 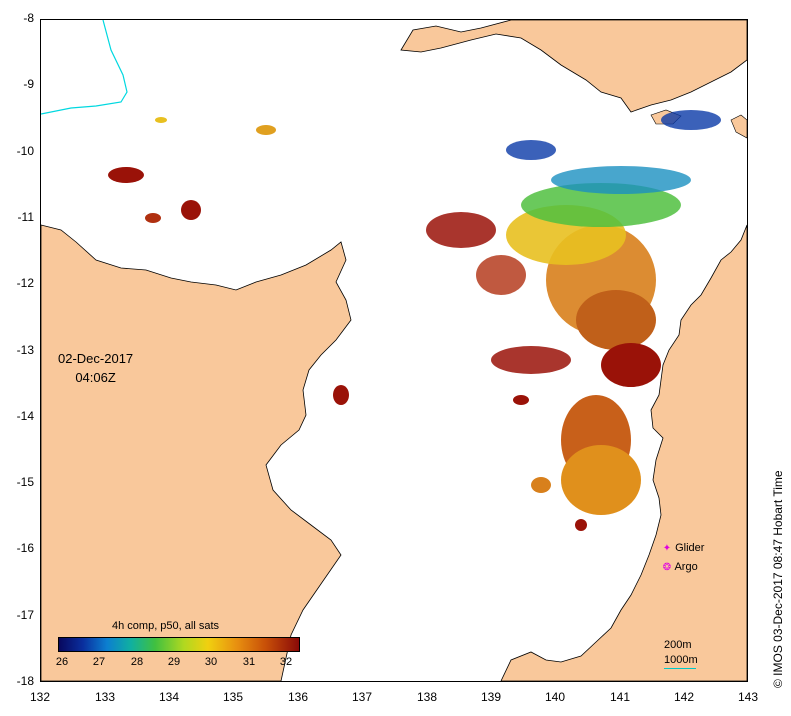 What do you see at coordinates (28, 84) in the screenshot?
I see `lat-tick: -9` at bounding box center [28, 84].